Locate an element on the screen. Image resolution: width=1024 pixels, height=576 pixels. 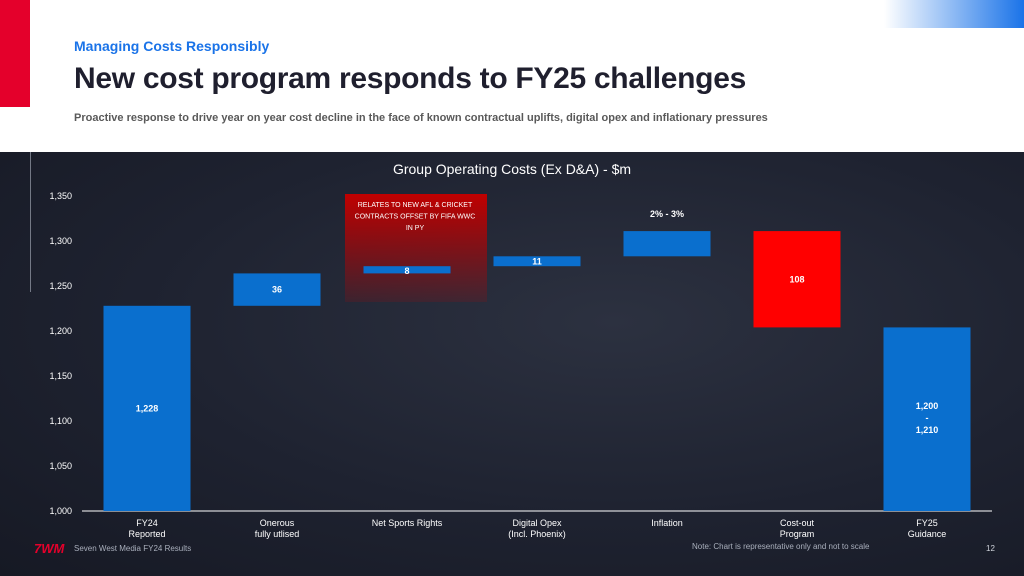
x-tick-label: fully utlised is located at coordinates (277, 534).